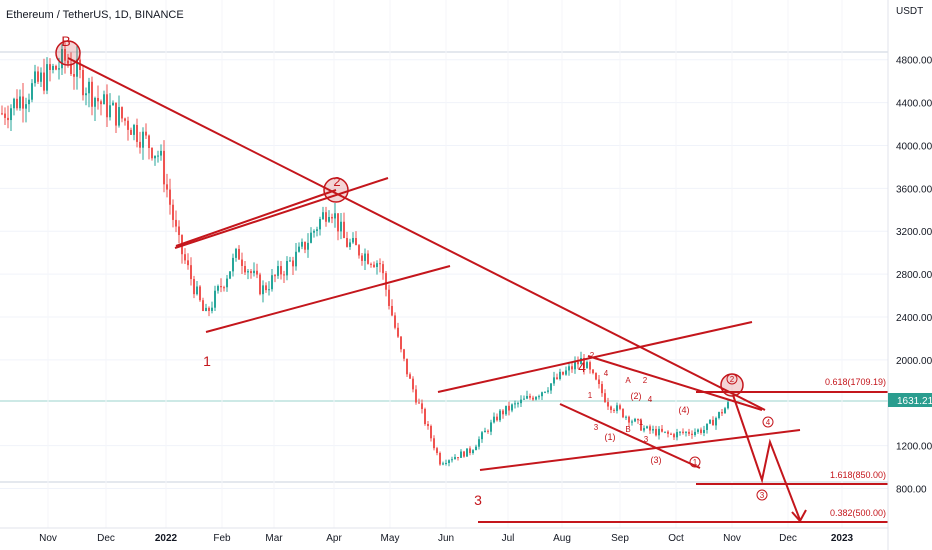 This screenshot has height=550, width=932. I want to click on wave-label: A, so click(628, 380).